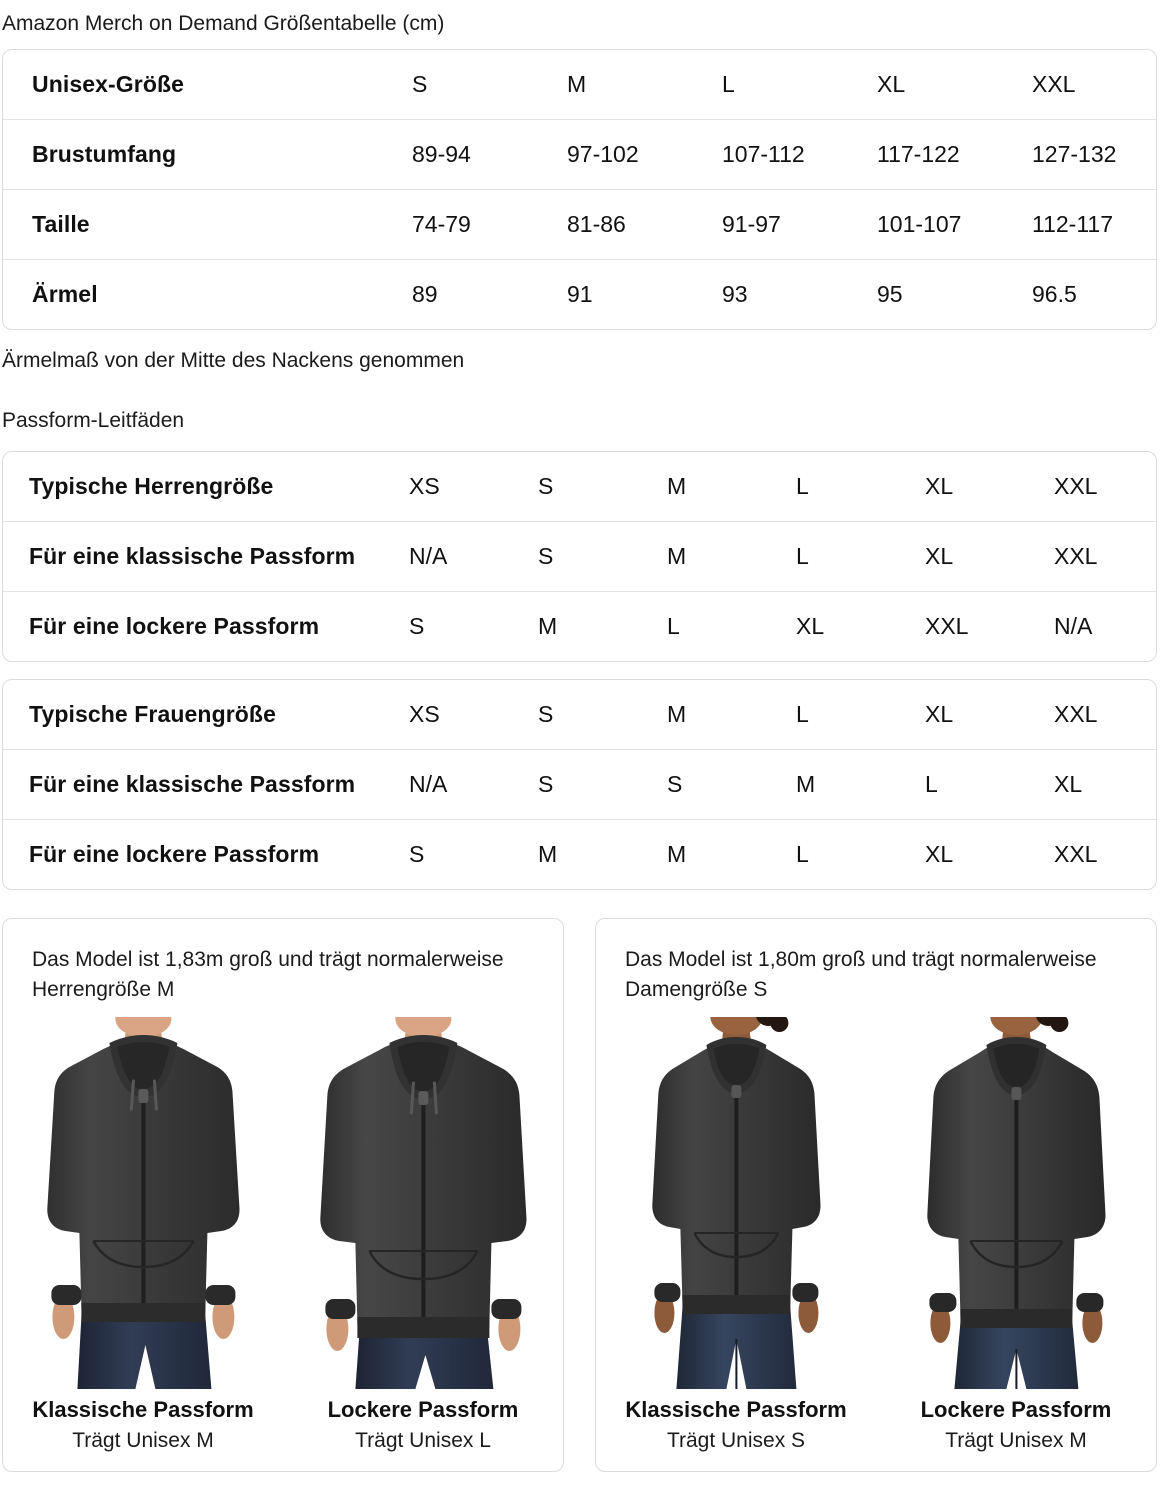  I want to click on size-table-col-m: M, so click(577, 84).